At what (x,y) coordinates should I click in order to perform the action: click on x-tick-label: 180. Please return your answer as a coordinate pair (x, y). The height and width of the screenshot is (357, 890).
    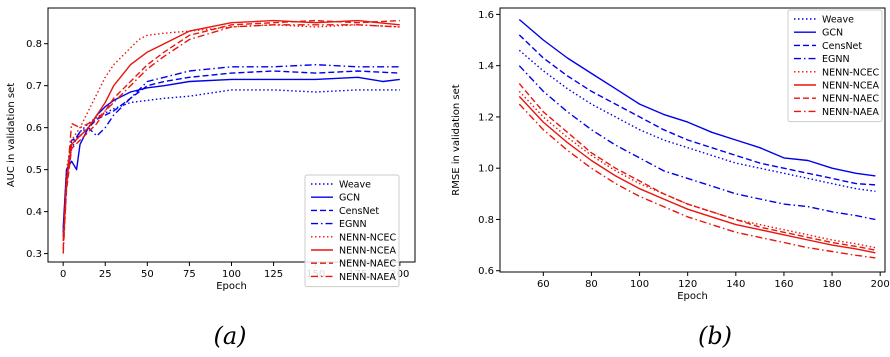
    Looking at the image, I should click on (832, 284).